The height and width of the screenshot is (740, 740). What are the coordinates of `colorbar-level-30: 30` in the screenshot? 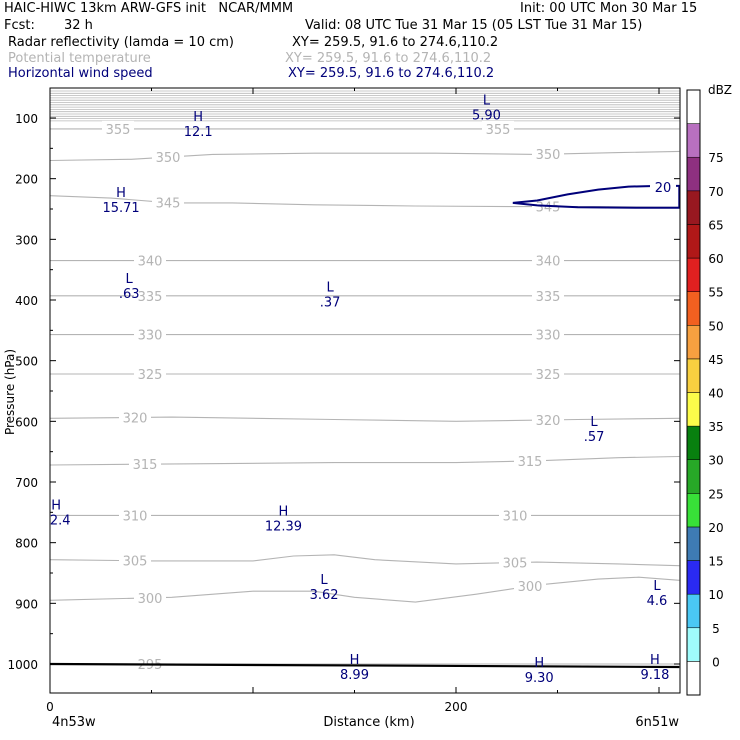 It's located at (715, 461).